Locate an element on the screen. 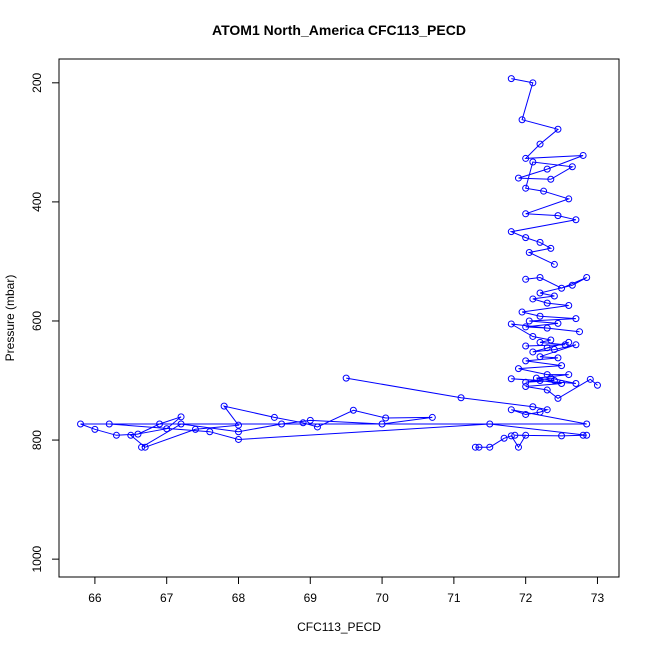  y-axis-label: Pressure (mbar) is located at coordinates (10, 318).